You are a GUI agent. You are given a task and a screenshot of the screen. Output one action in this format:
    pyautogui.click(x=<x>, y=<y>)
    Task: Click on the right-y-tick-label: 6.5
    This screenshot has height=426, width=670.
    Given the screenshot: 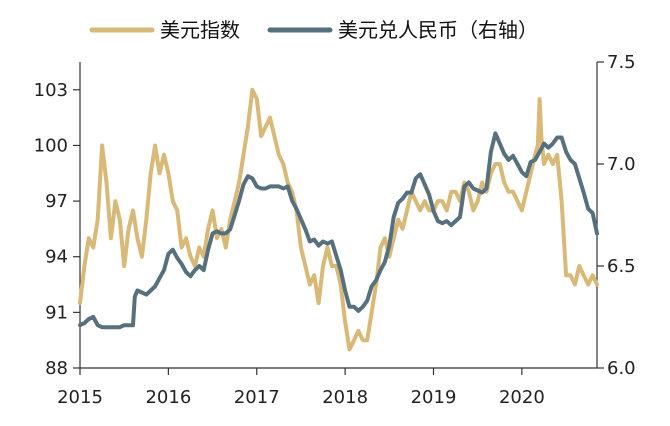 What is the action you would take?
    pyautogui.click(x=621, y=266)
    